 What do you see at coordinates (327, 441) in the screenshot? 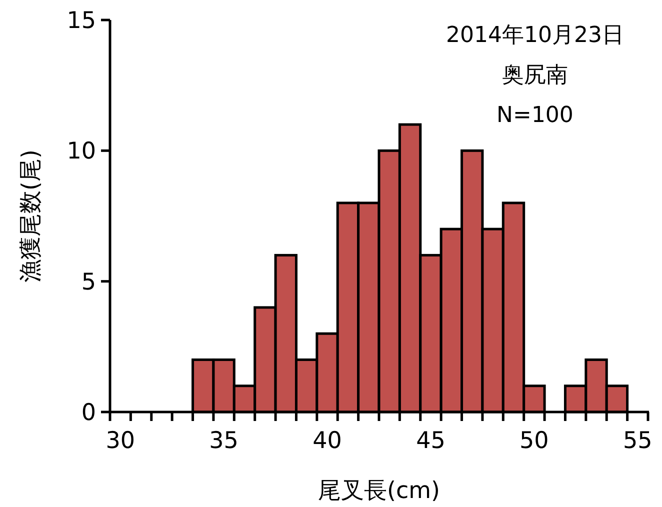
I see `x-tick-label: 40` at bounding box center [327, 441].